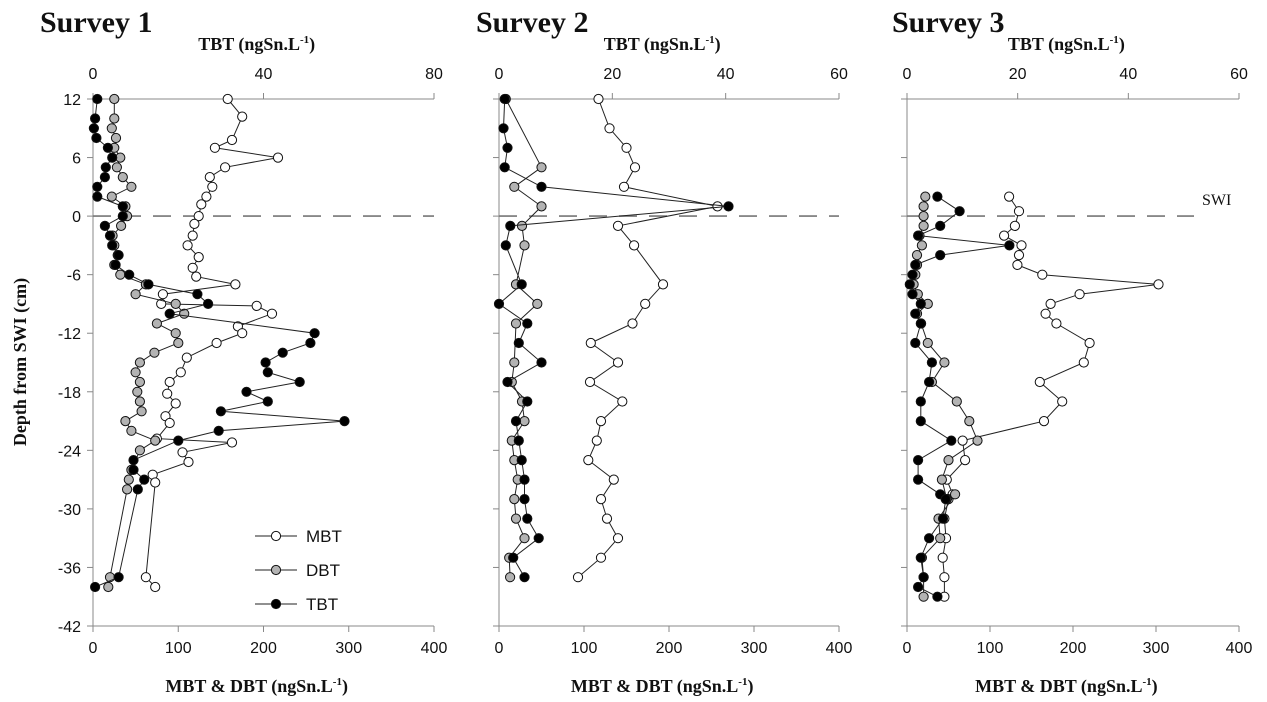 The image size is (1267, 702). What do you see at coordinates (839, 74) in the screenshot?
I see `panel2-x2-tick-label: 60` at bounding box center [839, 74].